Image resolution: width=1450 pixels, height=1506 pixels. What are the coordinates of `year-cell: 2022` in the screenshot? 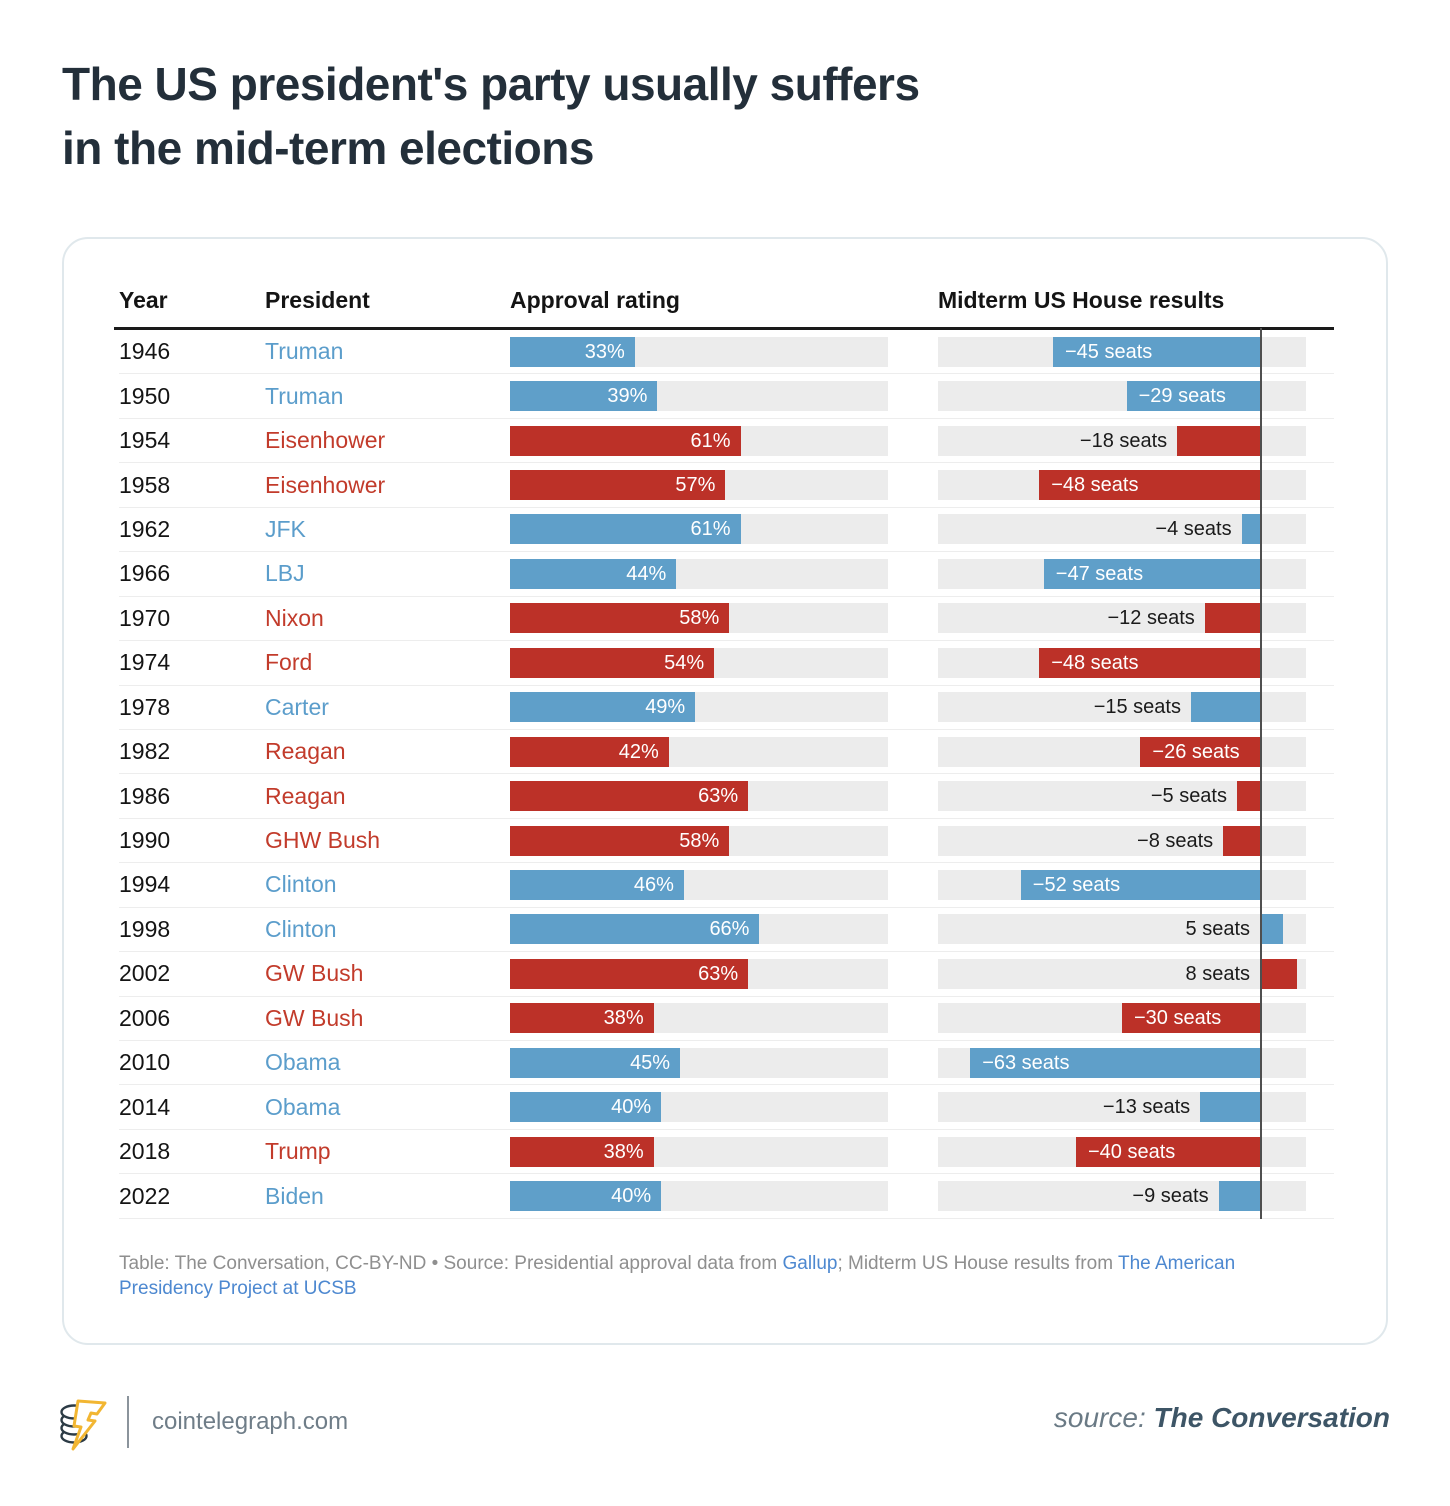 It's located at (145, 1195).